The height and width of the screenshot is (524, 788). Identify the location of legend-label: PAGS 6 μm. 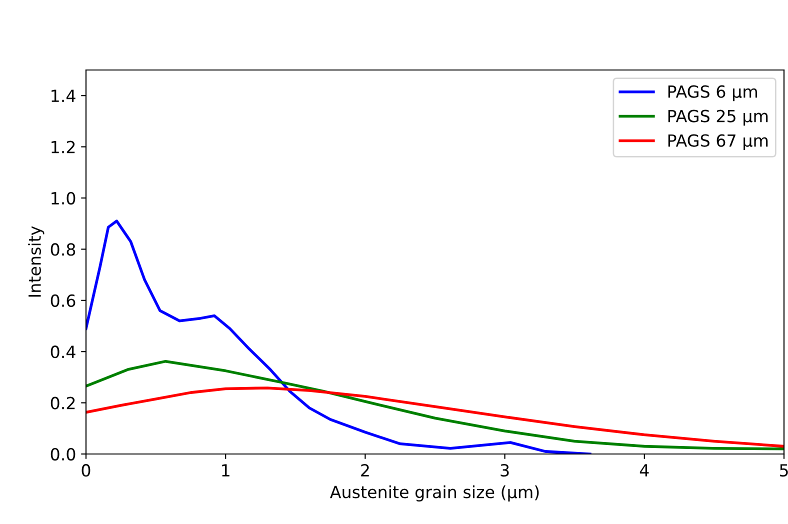
(712, 93).